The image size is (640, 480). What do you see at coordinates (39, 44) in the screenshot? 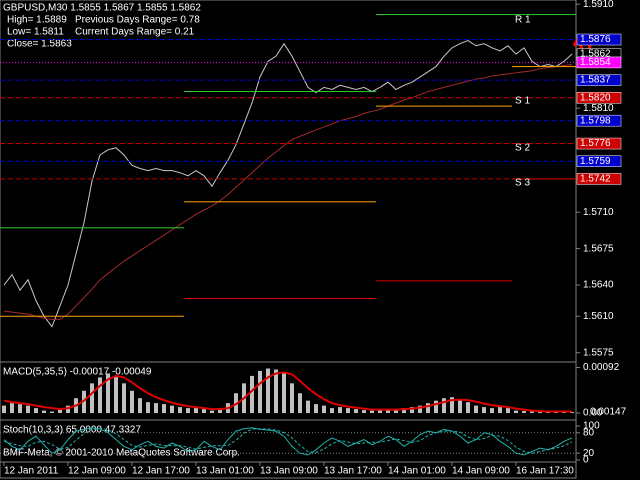
I see `close: Close= 1.5863` at bounding box center [39, 44].